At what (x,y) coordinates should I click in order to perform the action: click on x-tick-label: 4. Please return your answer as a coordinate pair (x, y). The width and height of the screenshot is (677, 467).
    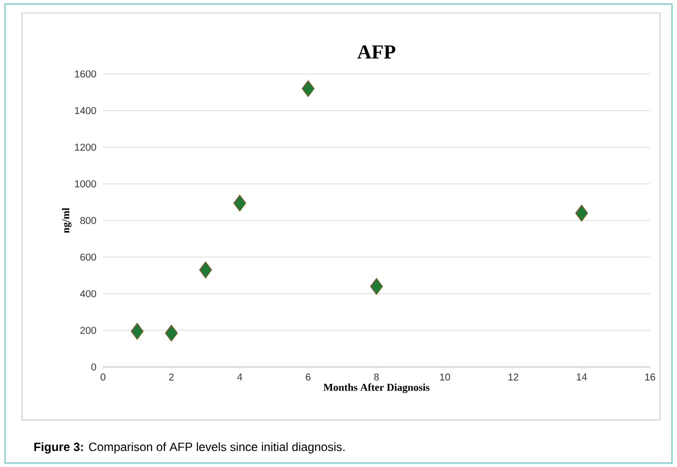
    Looking at the image, I should click on (239, 377).